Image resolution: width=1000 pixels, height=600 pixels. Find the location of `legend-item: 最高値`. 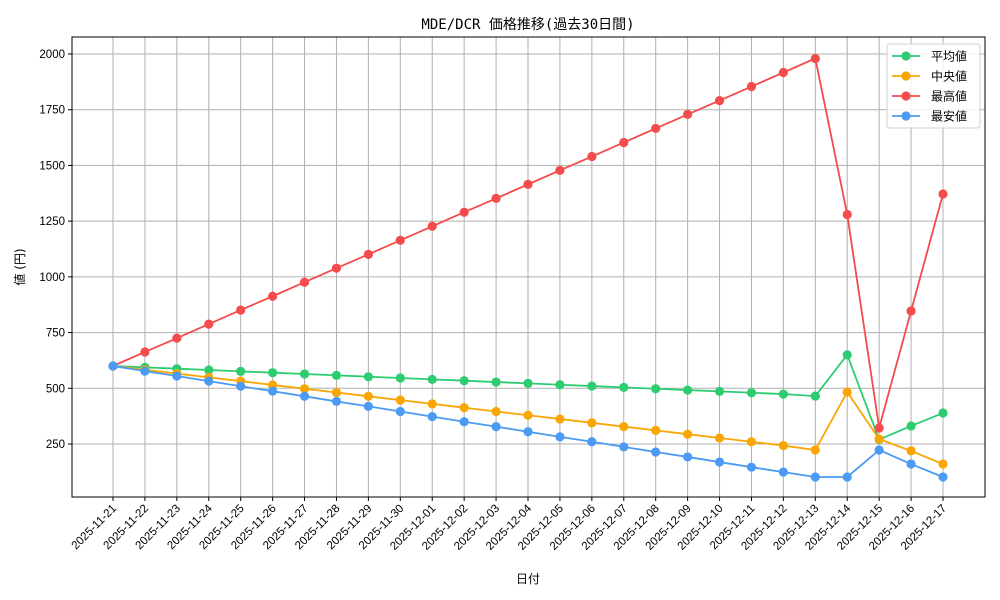

legend-item: 最高値 is located at coordinates (929, 96).